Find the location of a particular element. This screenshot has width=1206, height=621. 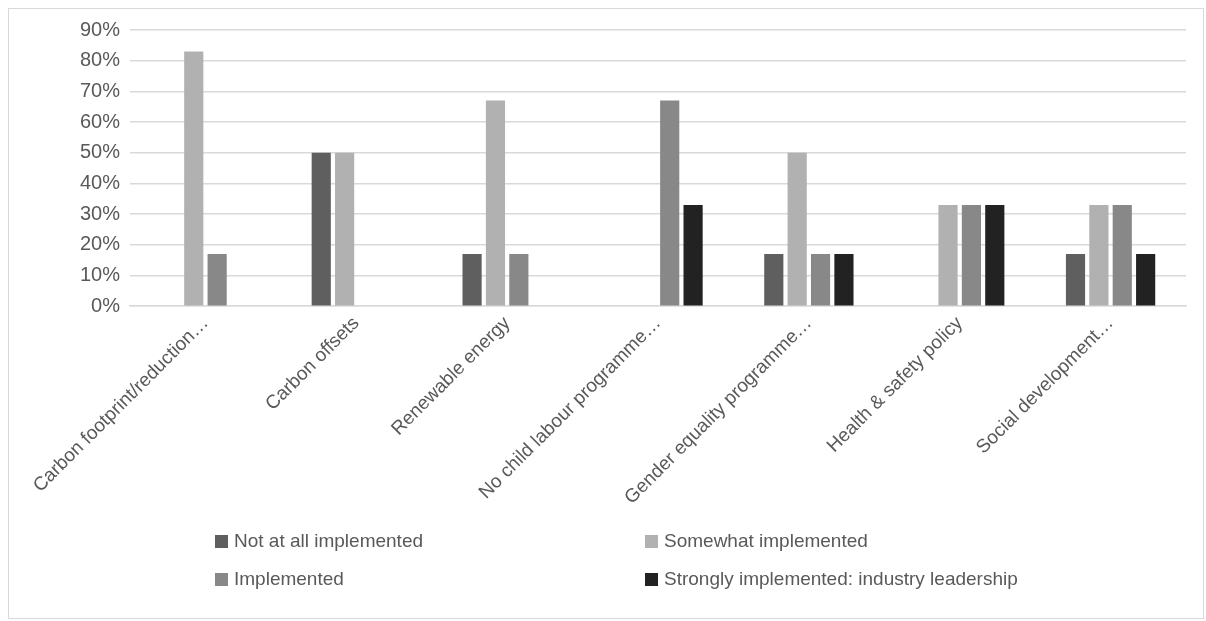

y-tick-label: 30% is located at coordinates (100, 212).